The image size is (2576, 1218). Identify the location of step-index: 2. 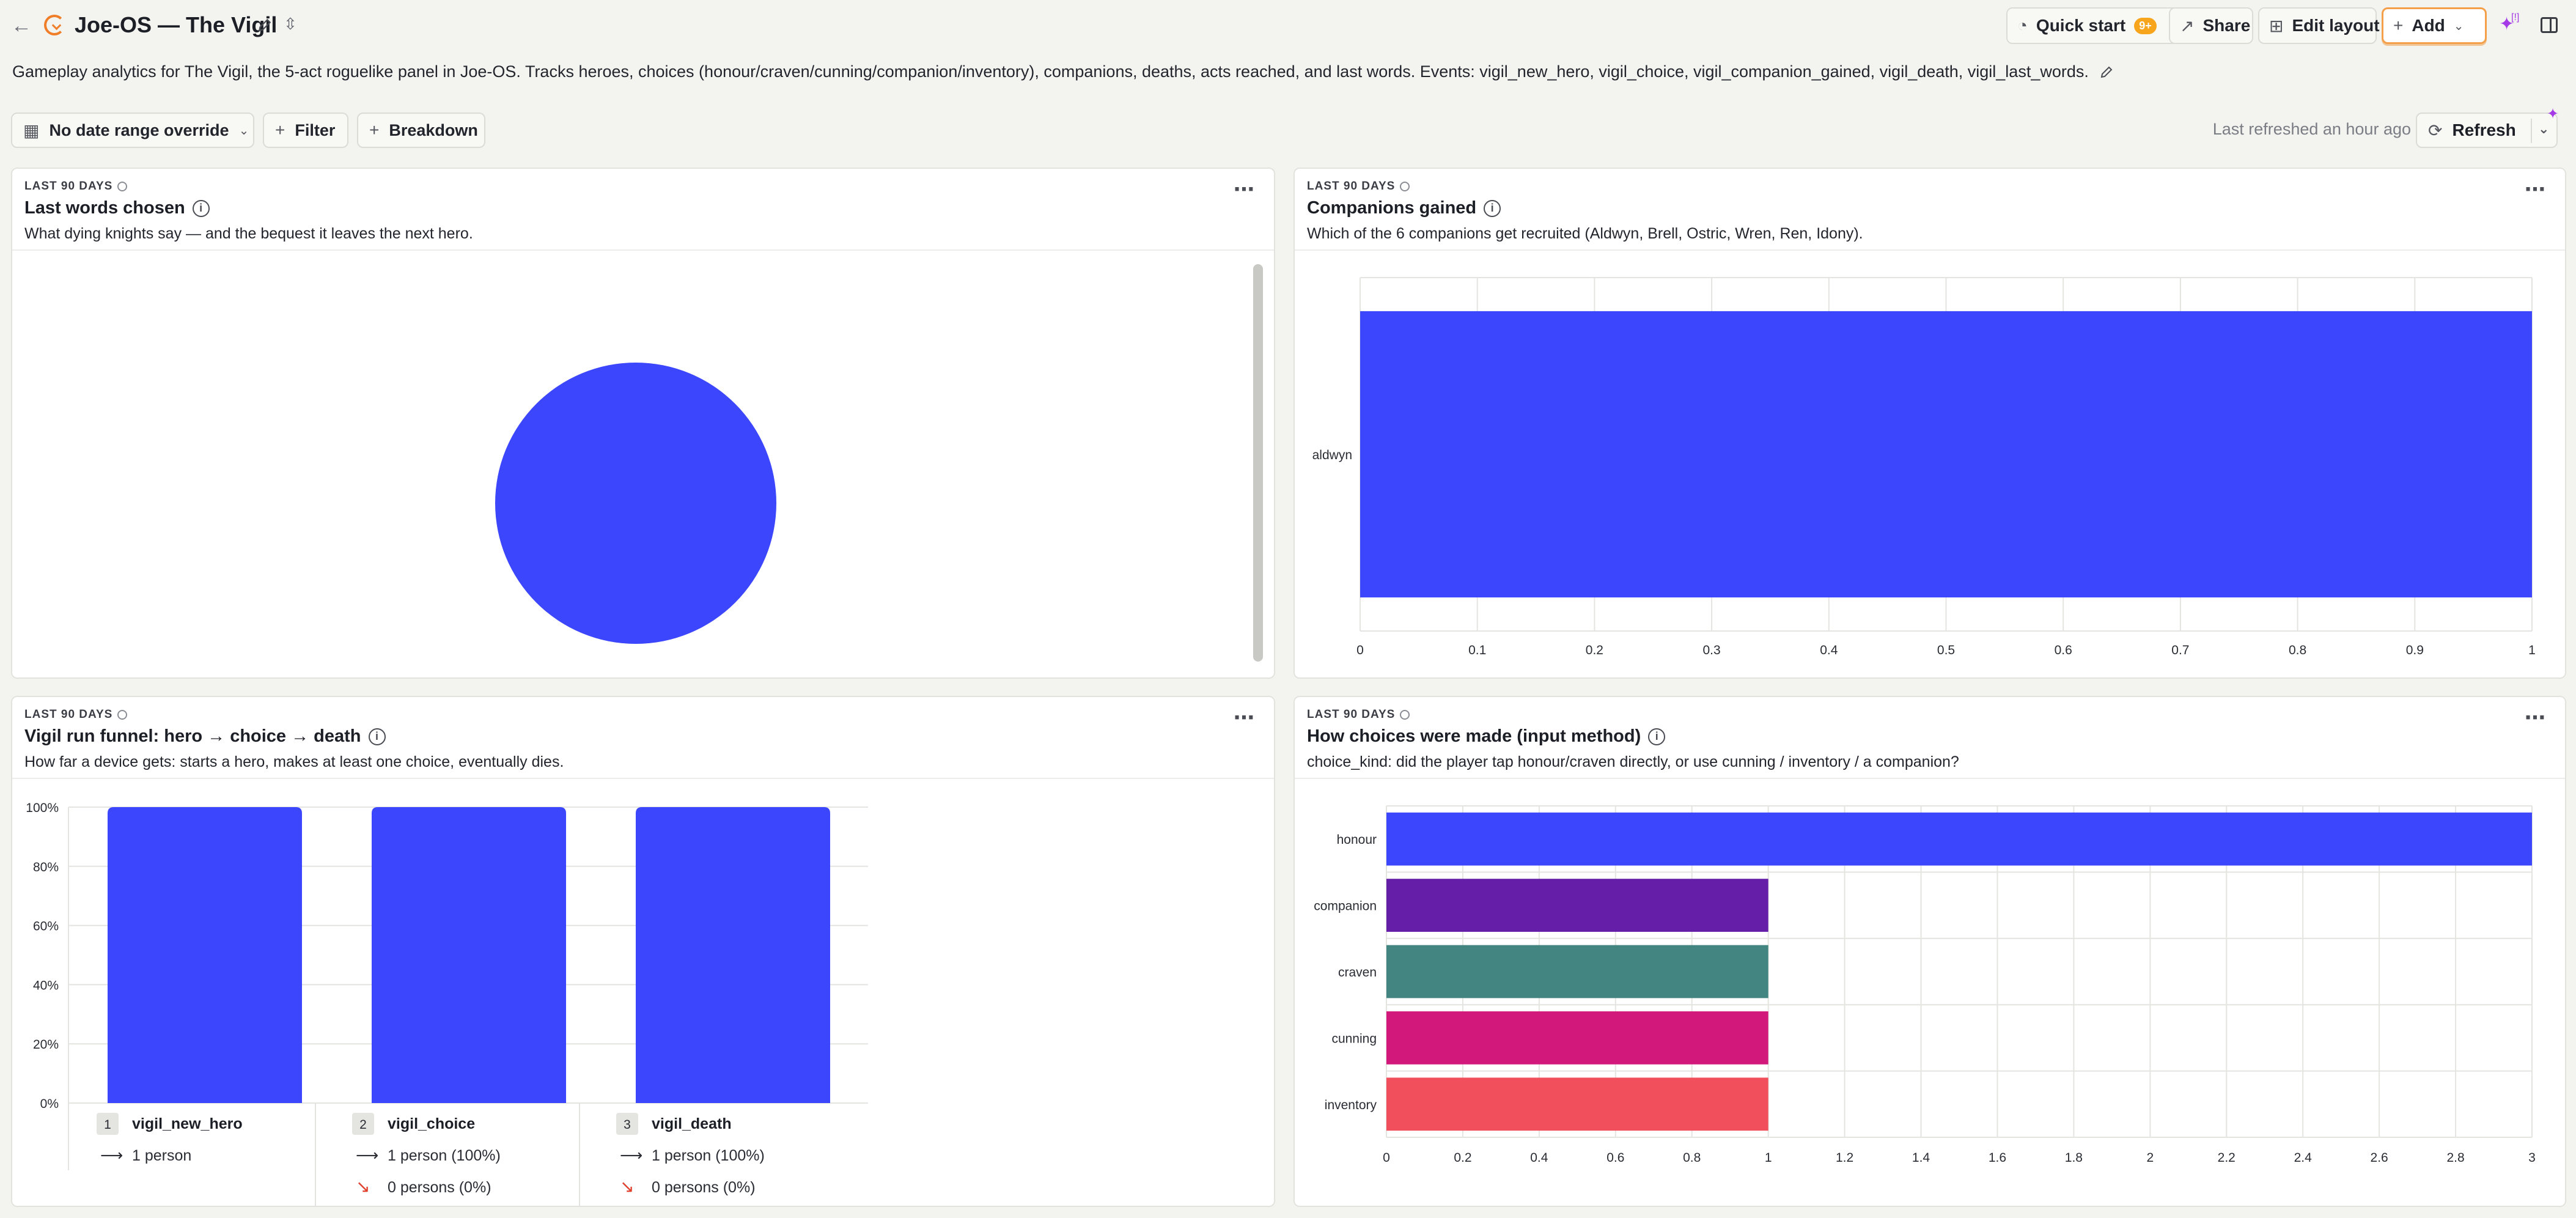
(363, 1125).